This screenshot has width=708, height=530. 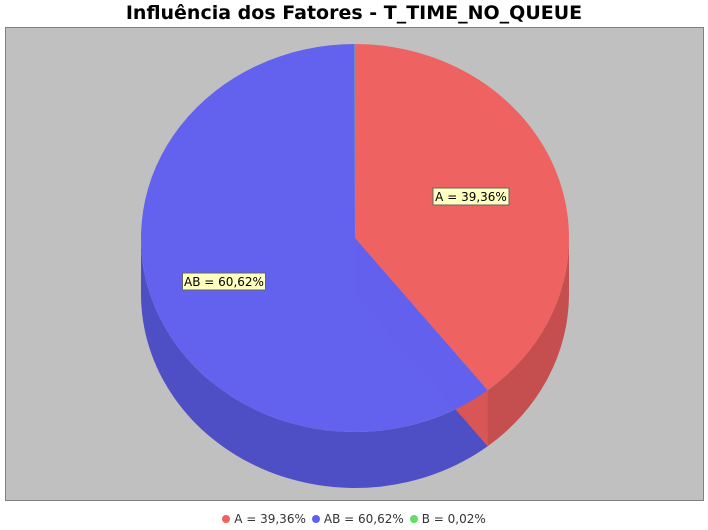 I want to click on legend: A = 39,36% AB = 60,62% B = 0,02%, so click(x=354, y=519).